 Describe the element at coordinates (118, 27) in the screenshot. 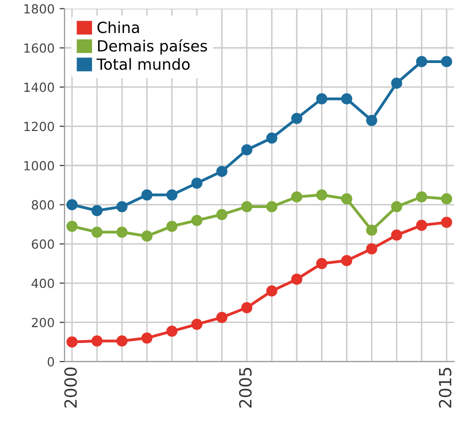

I see `legend-label: China` at that location.